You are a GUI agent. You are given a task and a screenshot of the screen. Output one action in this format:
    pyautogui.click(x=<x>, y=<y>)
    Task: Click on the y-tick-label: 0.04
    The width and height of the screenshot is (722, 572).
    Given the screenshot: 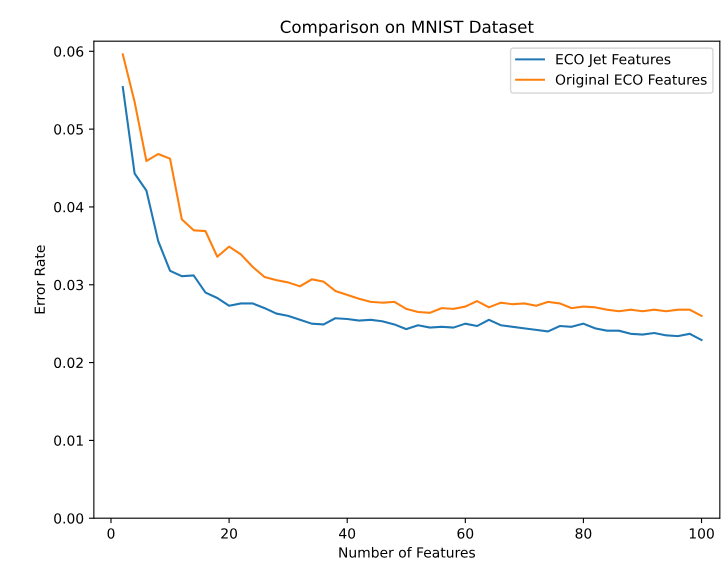 What is the action you would take?
    pyautogui.click(x=69, y=207)
    